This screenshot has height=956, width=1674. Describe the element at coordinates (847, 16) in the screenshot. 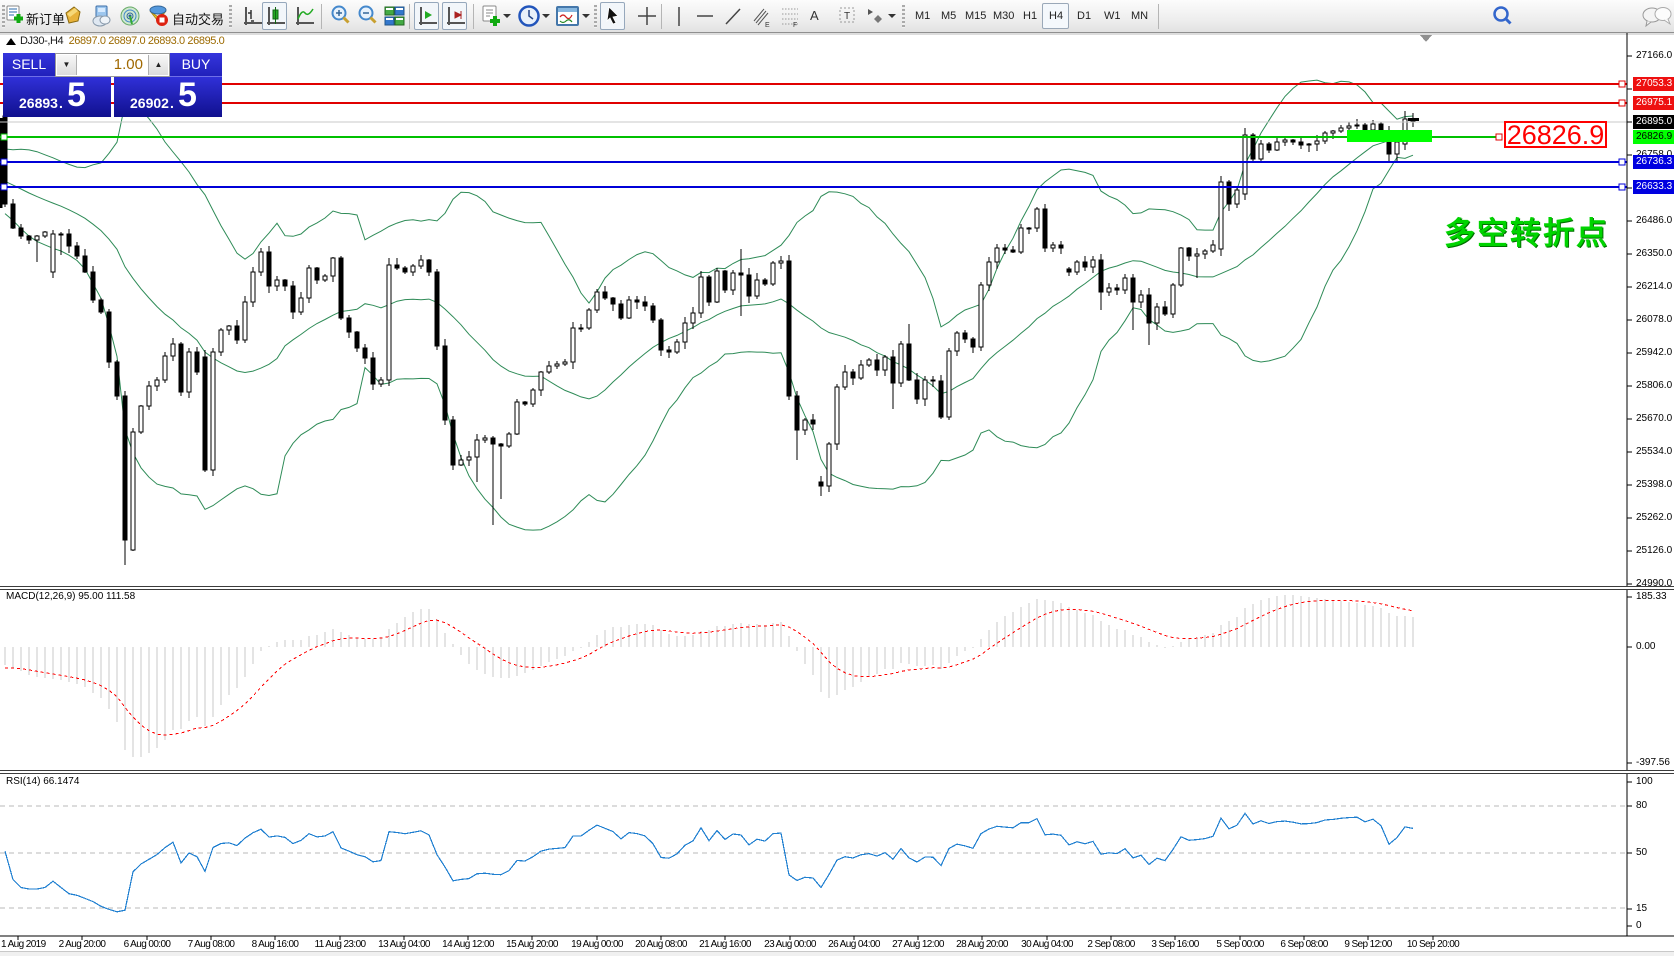

I see `svg-text: T` at that location.